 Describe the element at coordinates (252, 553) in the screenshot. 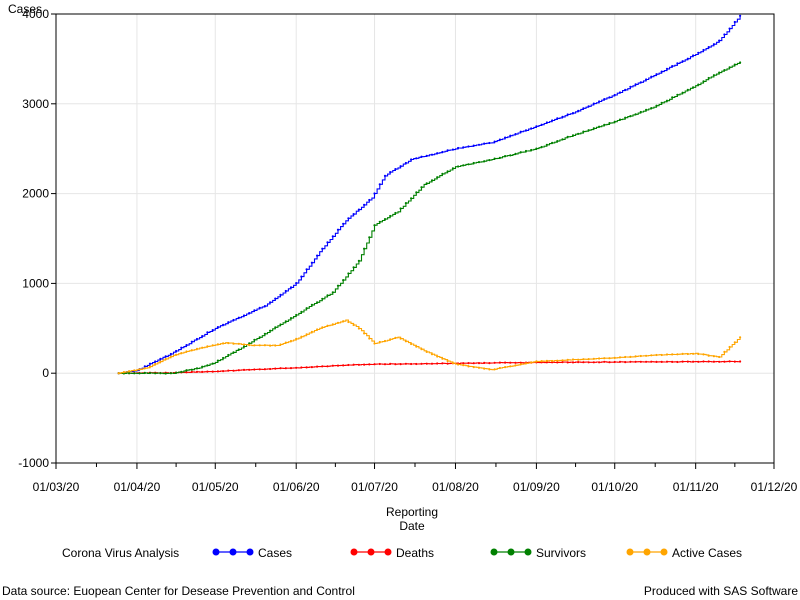

I see `legend-item-cases: Cases` at that location.